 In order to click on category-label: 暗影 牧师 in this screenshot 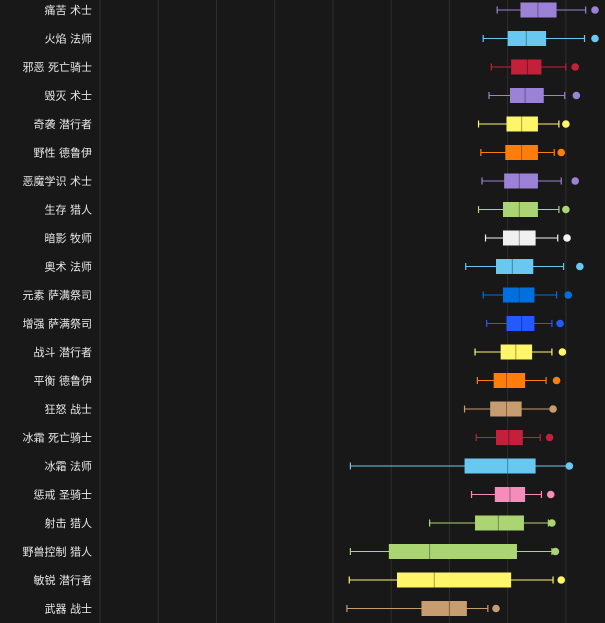, I will do `click(69, 238)`.